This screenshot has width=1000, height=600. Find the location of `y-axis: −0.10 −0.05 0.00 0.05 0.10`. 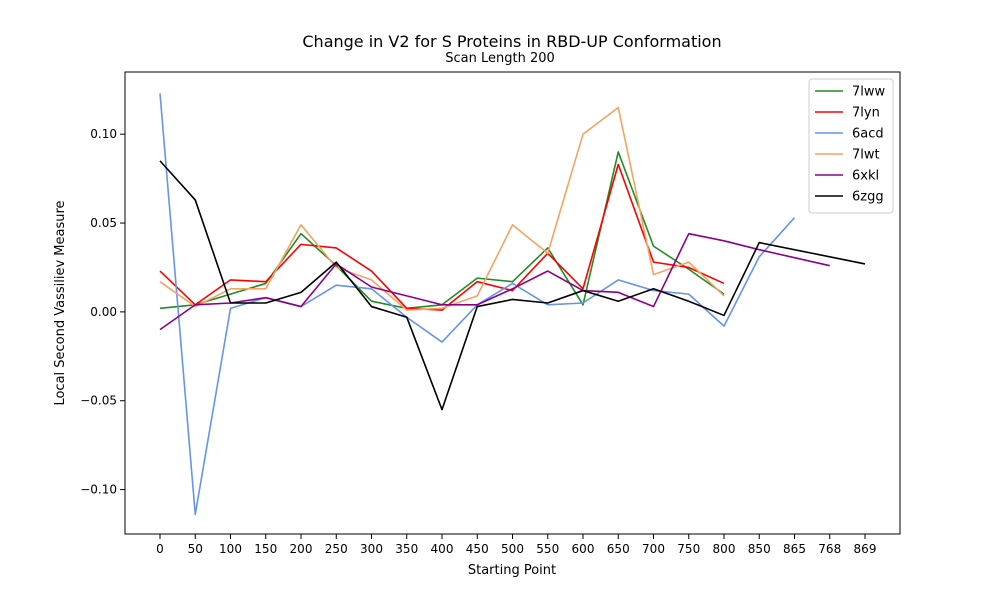

y-axis: −0.10 −0.05 0.00 0.05 0.10 is located at coordinates (102, 312).